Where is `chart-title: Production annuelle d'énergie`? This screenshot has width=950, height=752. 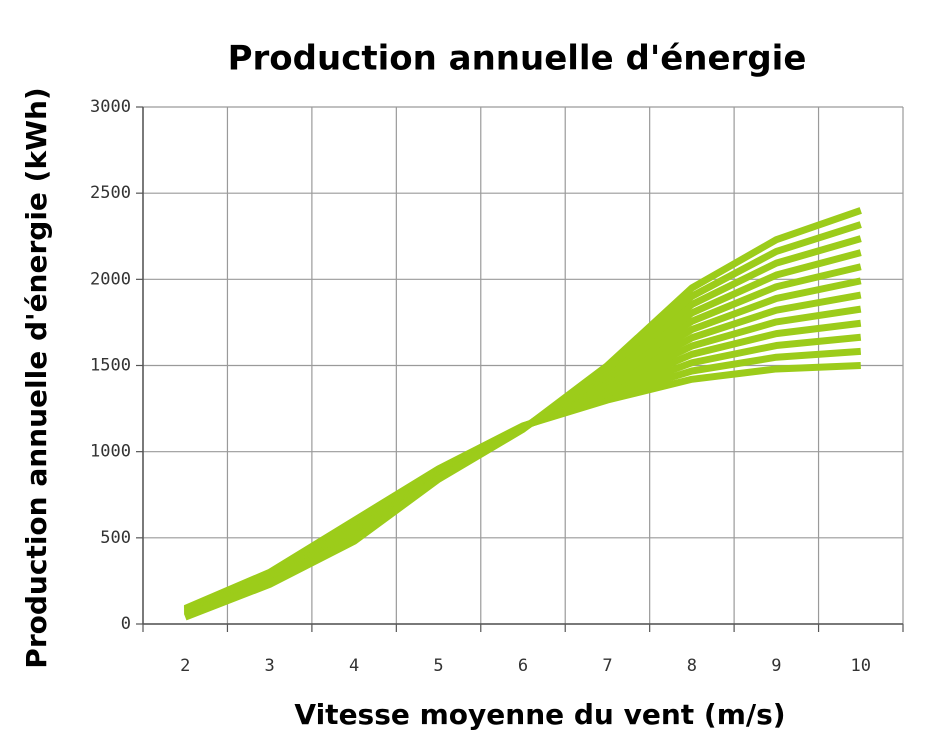 chart-title: Production annuelle d'énergie is located at coordinates (517, 59).